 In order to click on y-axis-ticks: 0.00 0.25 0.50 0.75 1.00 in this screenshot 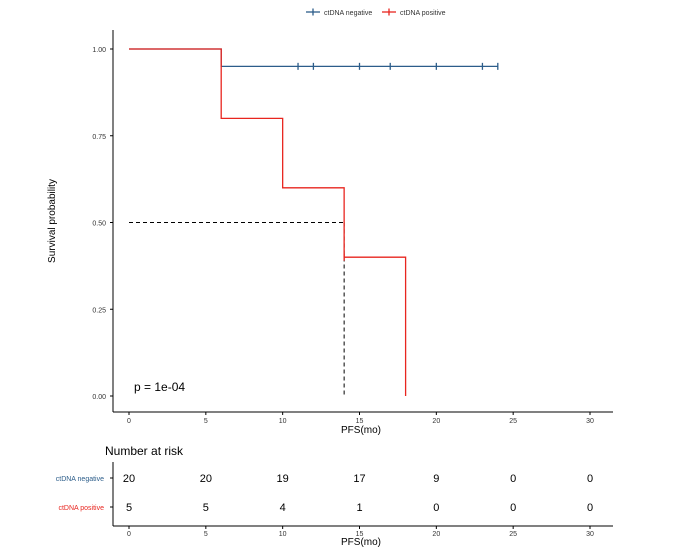, I will do `click(102, 224)`.